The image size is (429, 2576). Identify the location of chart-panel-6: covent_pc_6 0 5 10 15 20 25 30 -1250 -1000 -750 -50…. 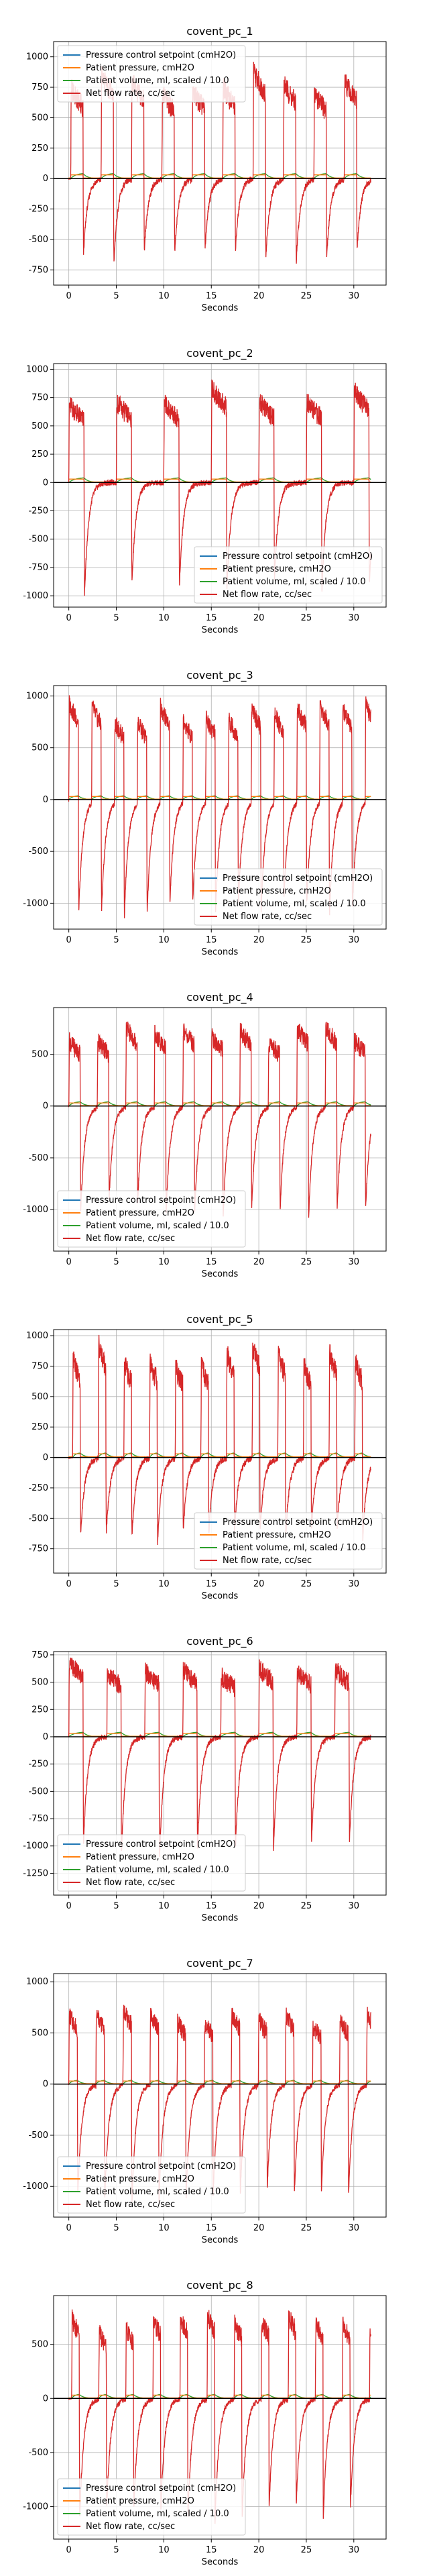
(205, 1779).